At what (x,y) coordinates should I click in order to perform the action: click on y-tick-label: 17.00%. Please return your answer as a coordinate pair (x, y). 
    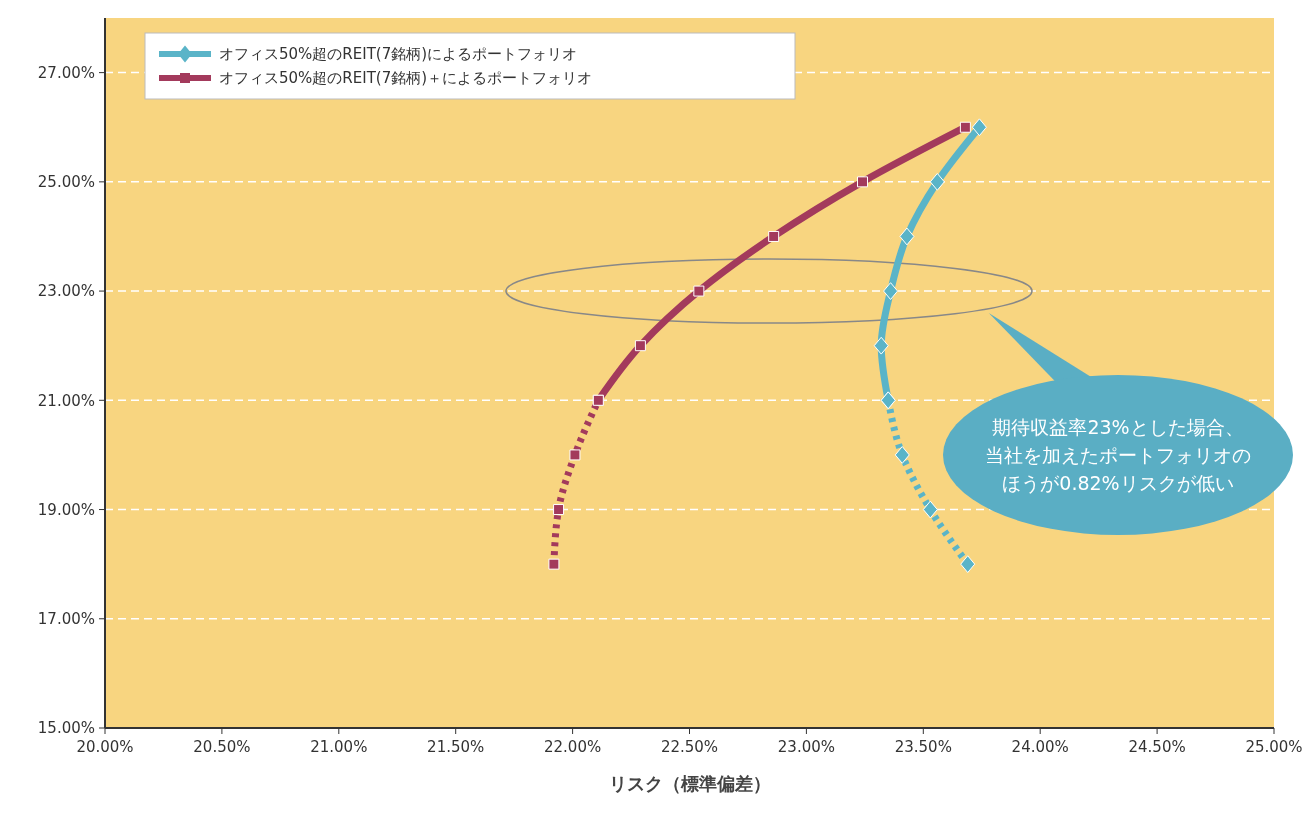
    Looking at the image, I should click on (66, 619).